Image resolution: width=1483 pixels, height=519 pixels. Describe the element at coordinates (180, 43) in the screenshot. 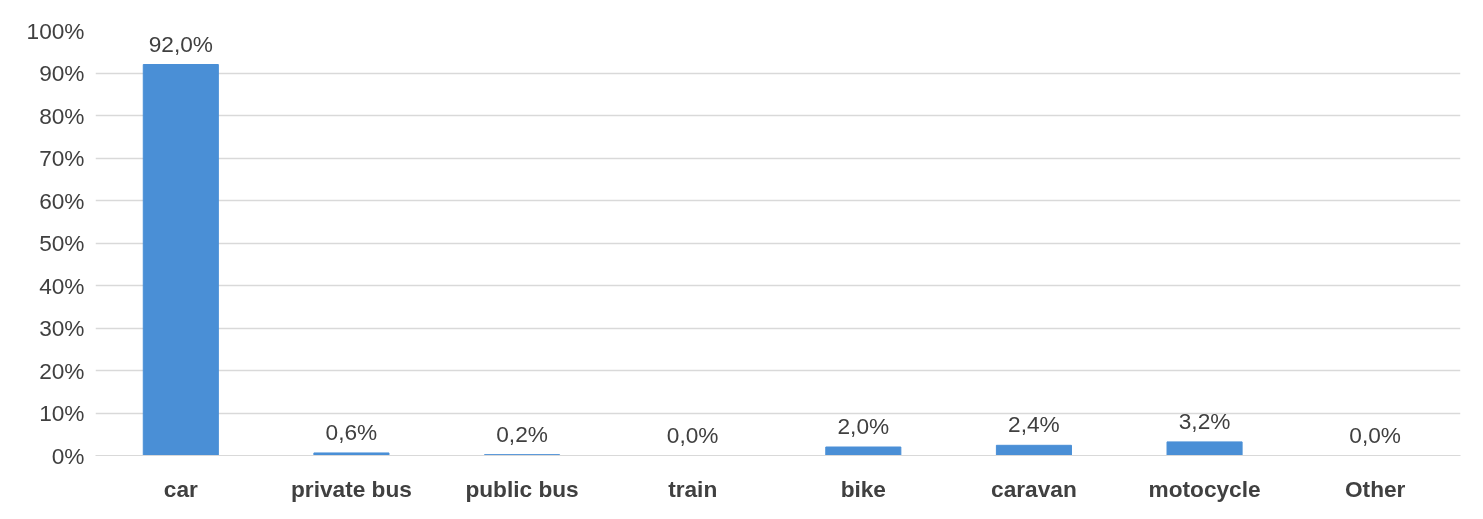

I see `data-label: 92,0%` at that location.